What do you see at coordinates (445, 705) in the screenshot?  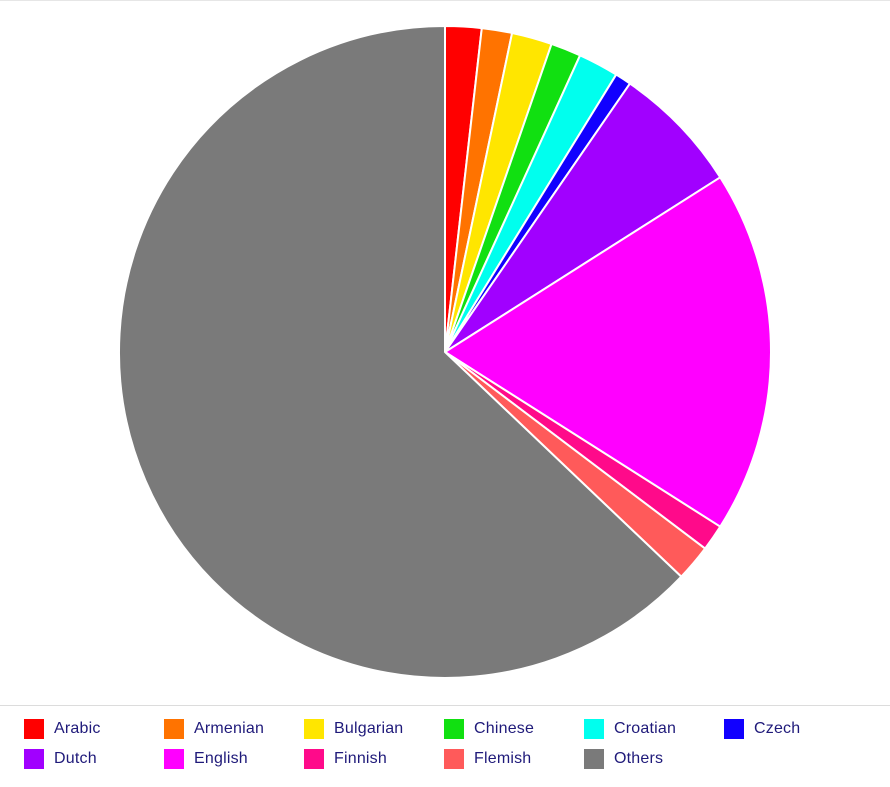 I see `legend-divider` at bounding box center [445, 705].